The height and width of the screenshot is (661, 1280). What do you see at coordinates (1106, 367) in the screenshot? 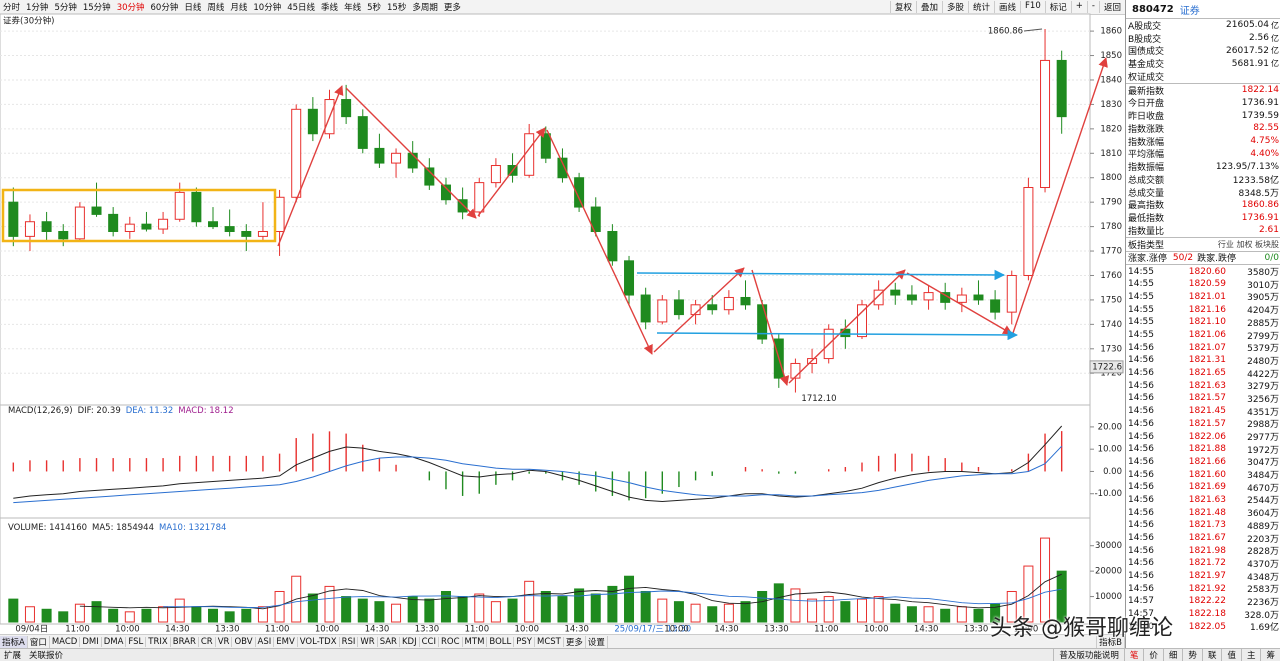
I see `axis-tag-bg` at bounding box center [1106, 367].